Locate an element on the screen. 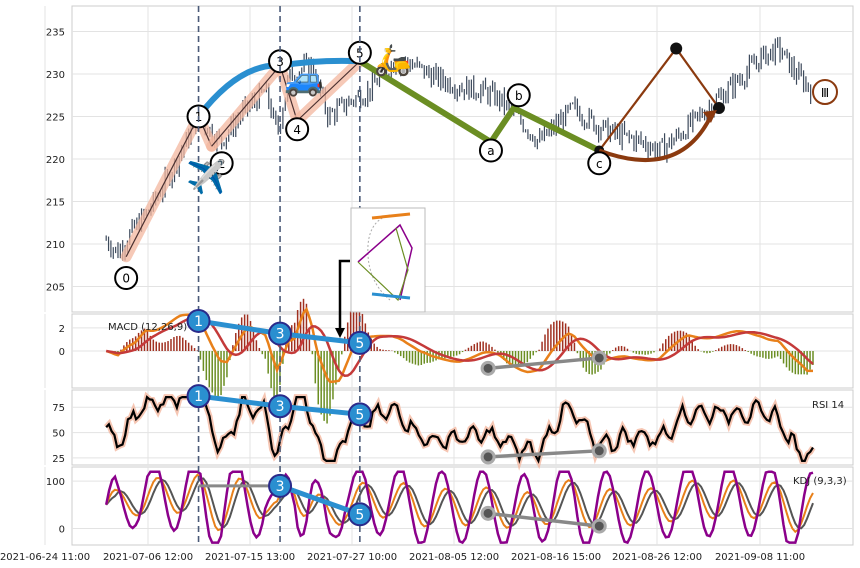 The image size is (860, 568). y-tick-label: 230 is located at coordinates (55, 75).